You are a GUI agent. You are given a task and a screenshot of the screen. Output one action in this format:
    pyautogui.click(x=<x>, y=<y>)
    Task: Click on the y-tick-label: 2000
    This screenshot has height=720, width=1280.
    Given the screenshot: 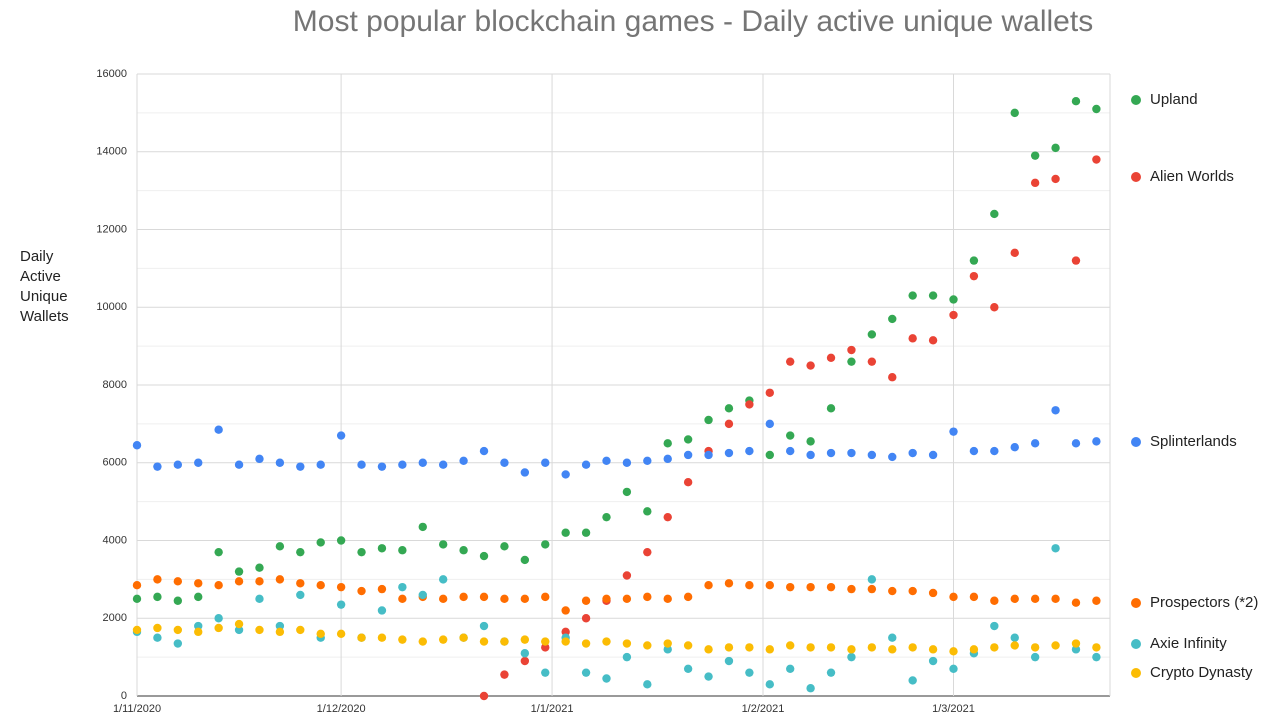 What is the action you would take?
    pyautogui.click(x=115, y=618)
    